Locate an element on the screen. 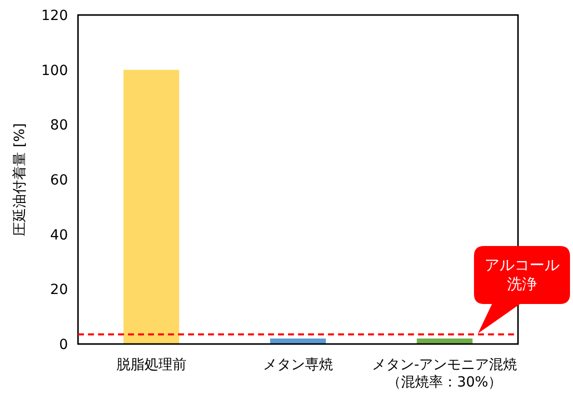  ref-line-label: アルコール洗浄 is located at coordinates (522, 274).